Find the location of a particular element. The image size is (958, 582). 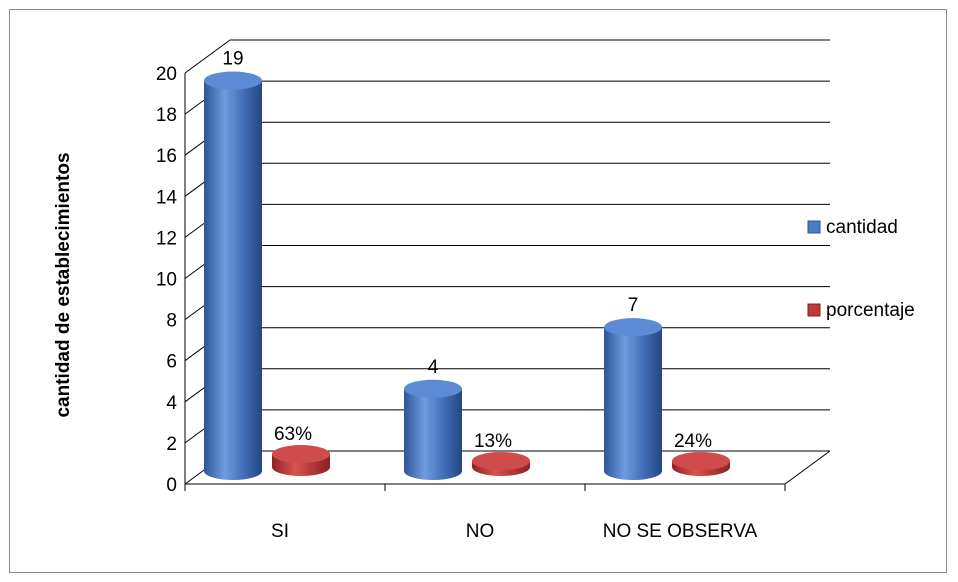

data-label-cantidad: 19 is located at coordinates (232, 59).